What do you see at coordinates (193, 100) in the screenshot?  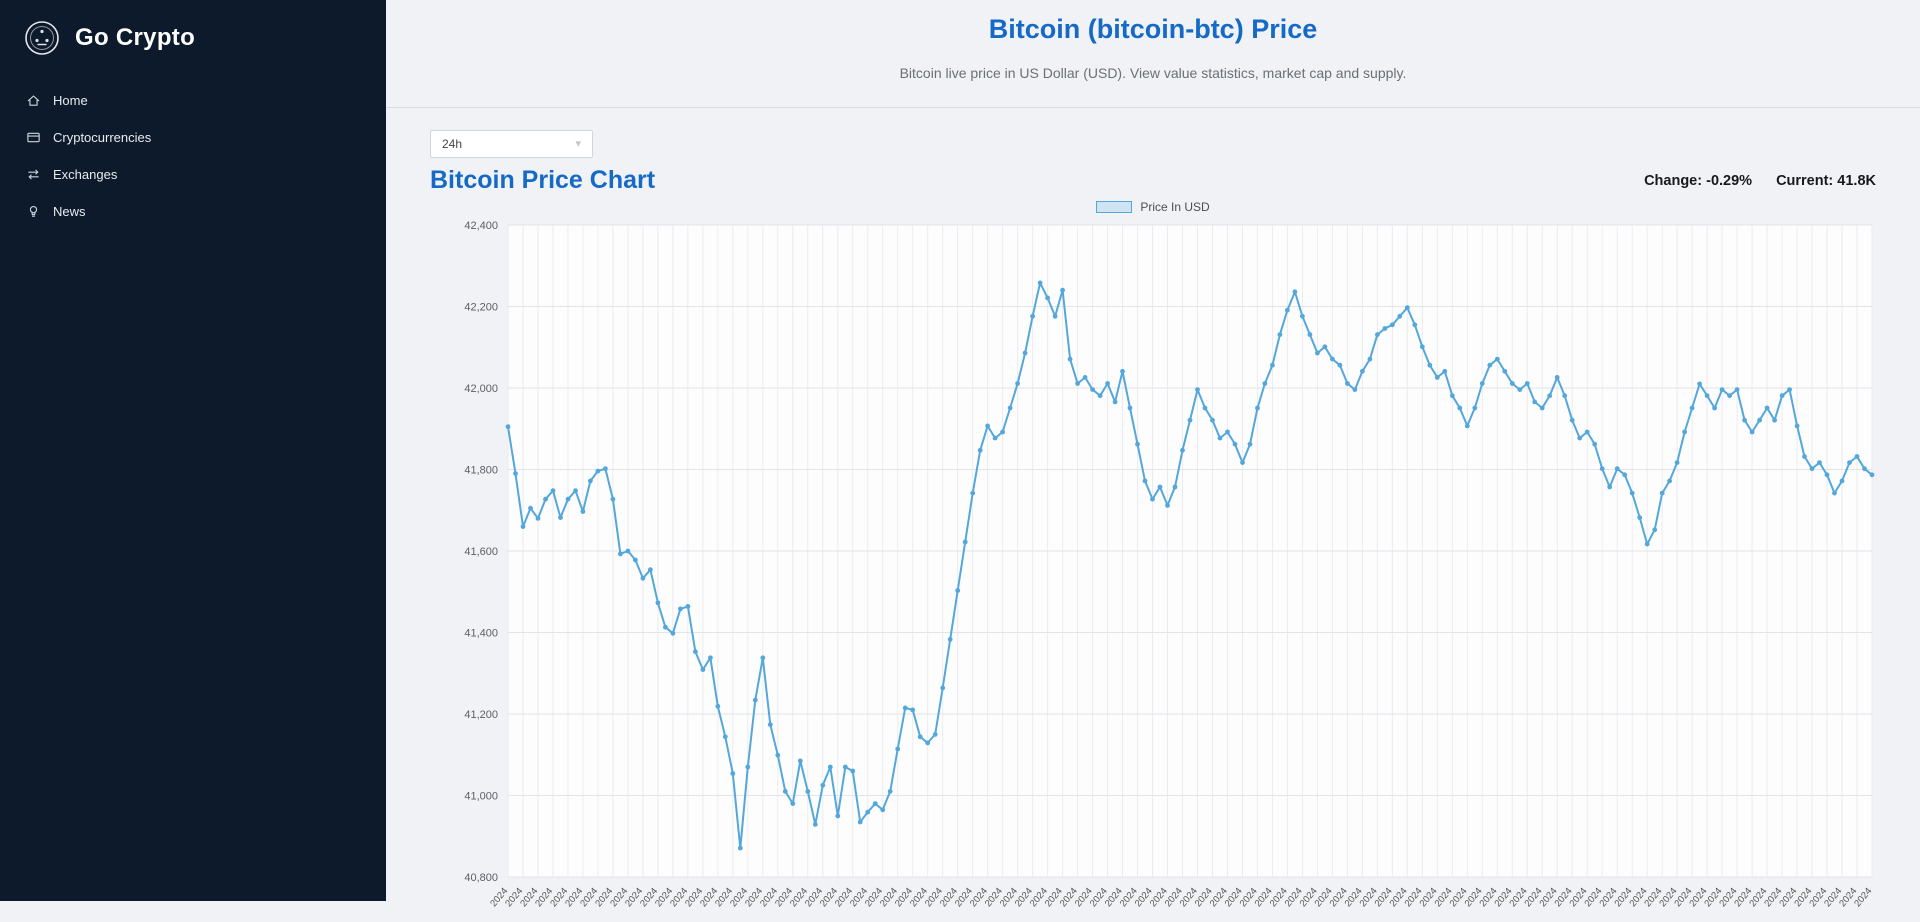 I see `sidebar-item-home: Home` at bounding box center [193, 100].